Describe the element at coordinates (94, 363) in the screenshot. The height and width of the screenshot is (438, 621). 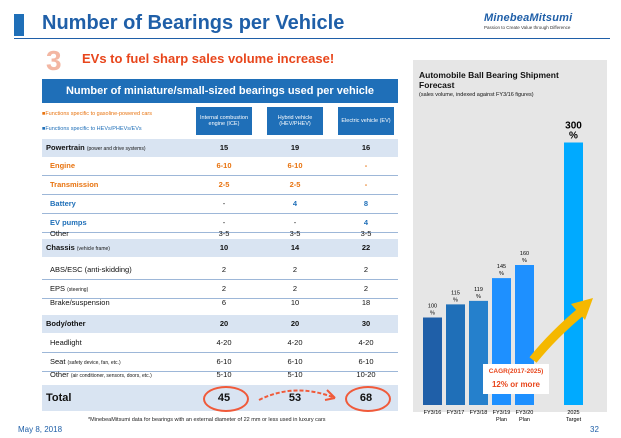
I see `row-note: (safety device, fan, etc.)` at that location.